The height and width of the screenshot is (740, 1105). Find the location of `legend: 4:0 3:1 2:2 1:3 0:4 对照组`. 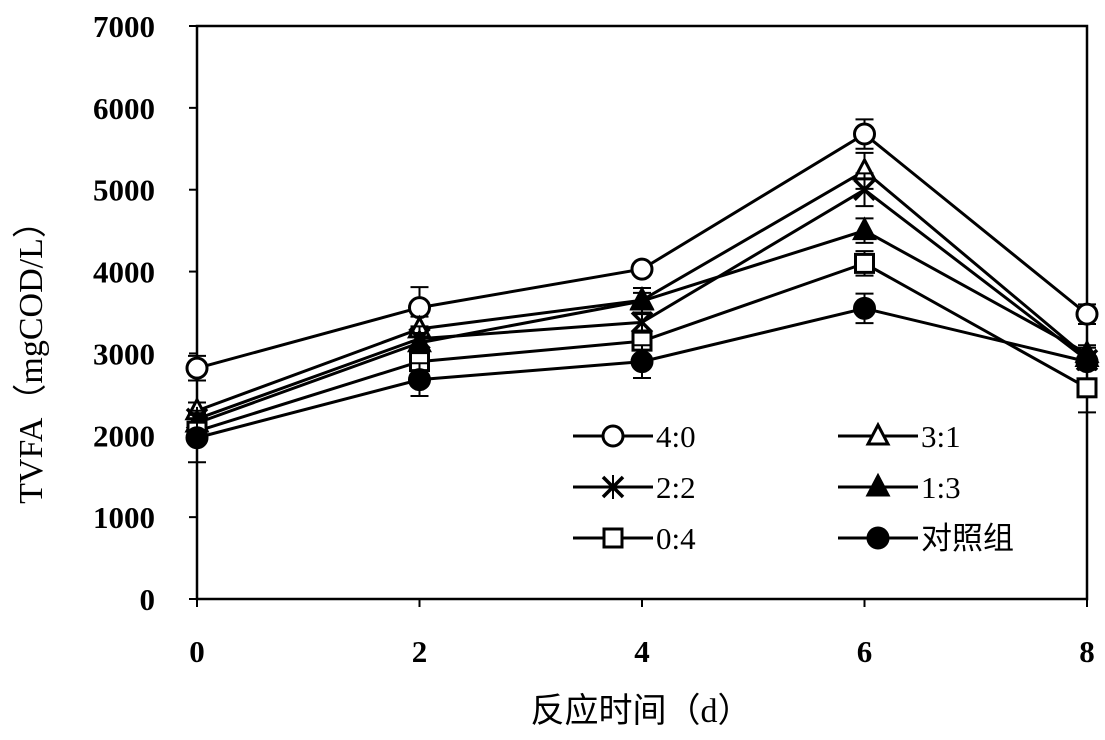

legend: 4:0 3:1 2:2 1:3 0:4 对照组 is located at coordinates (793, 487).